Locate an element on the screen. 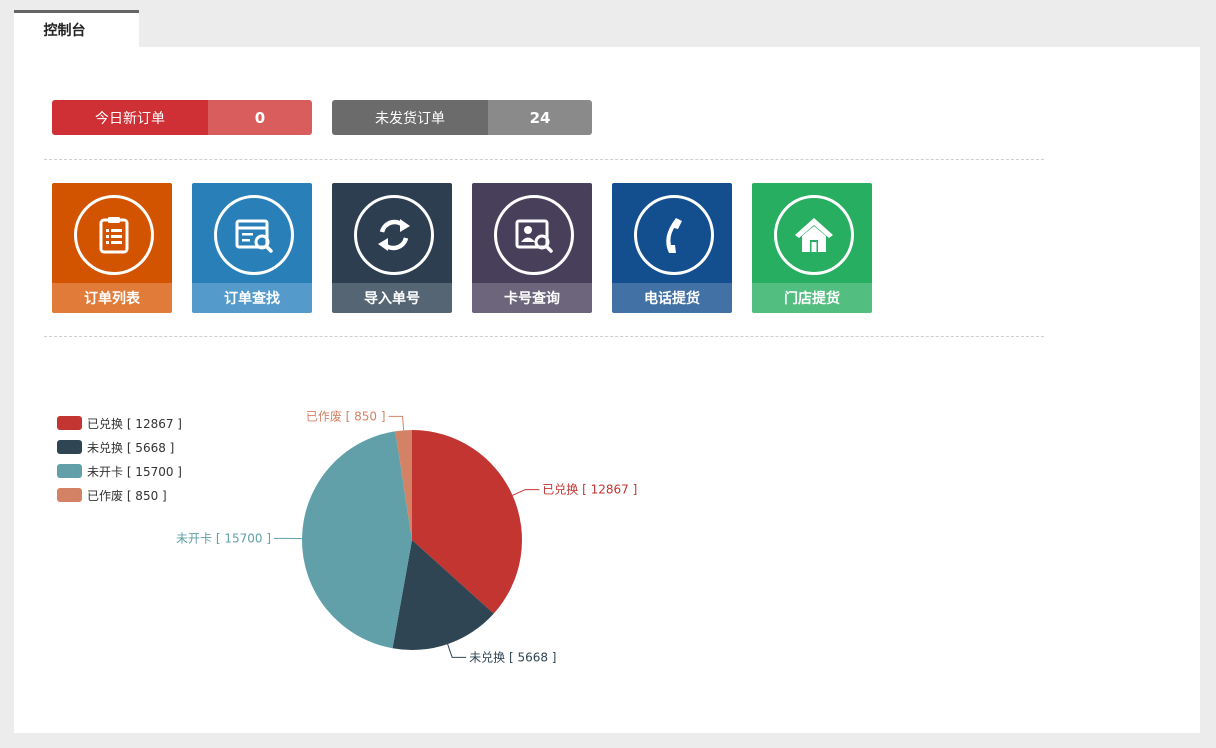  home-icon is located at coordinates (814, 235).